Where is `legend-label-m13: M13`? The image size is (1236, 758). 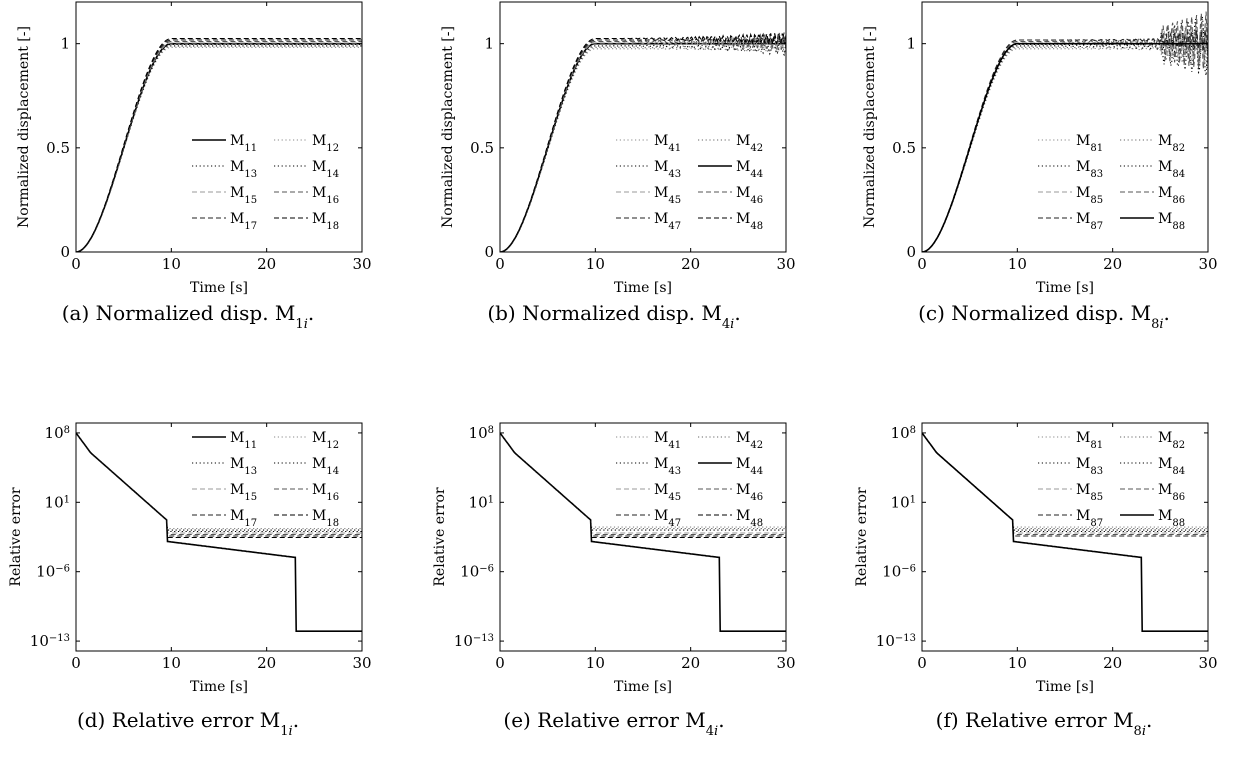 legend-label-m13: M13 is located at coordinates (243, 466).